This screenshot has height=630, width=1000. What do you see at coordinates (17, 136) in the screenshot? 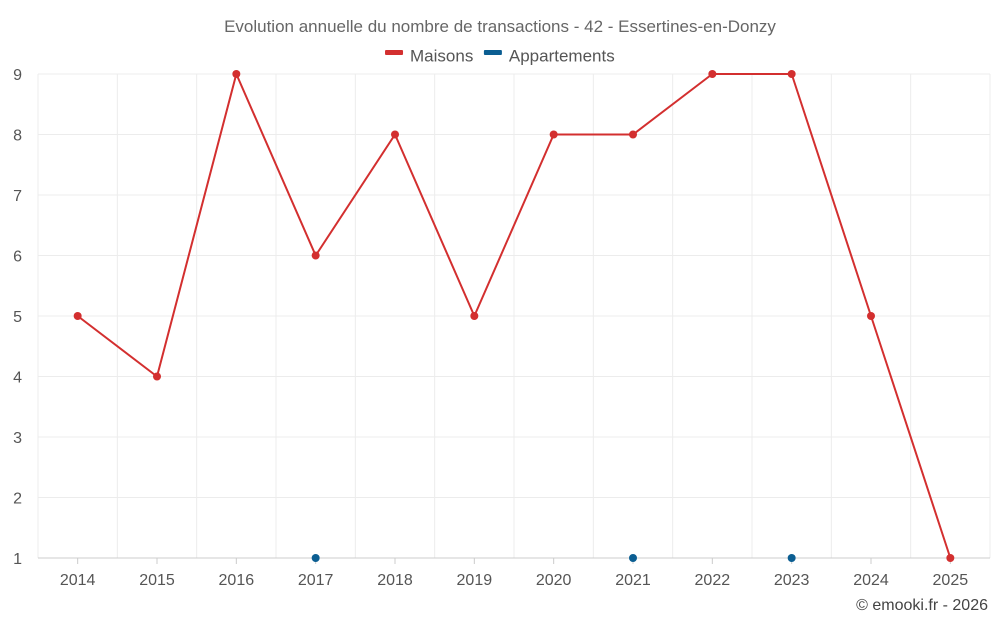
I see `y-tick-label: 8` at bounding box center [17, 136].